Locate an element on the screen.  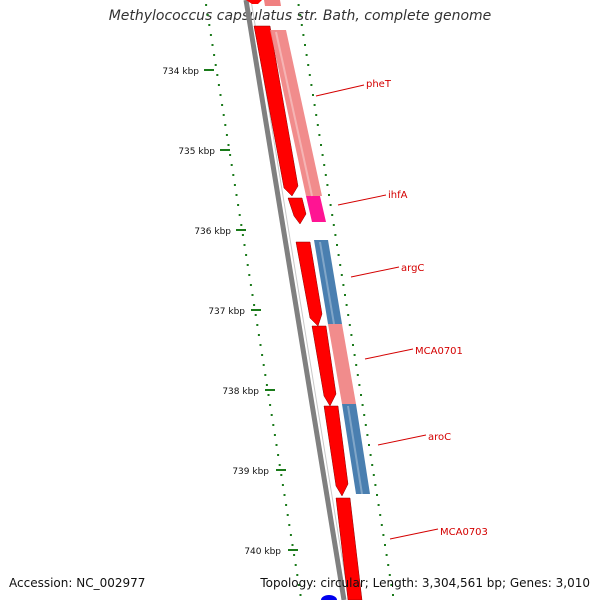
kbp-label: 736 kbp is located at coordinates (212, 232).